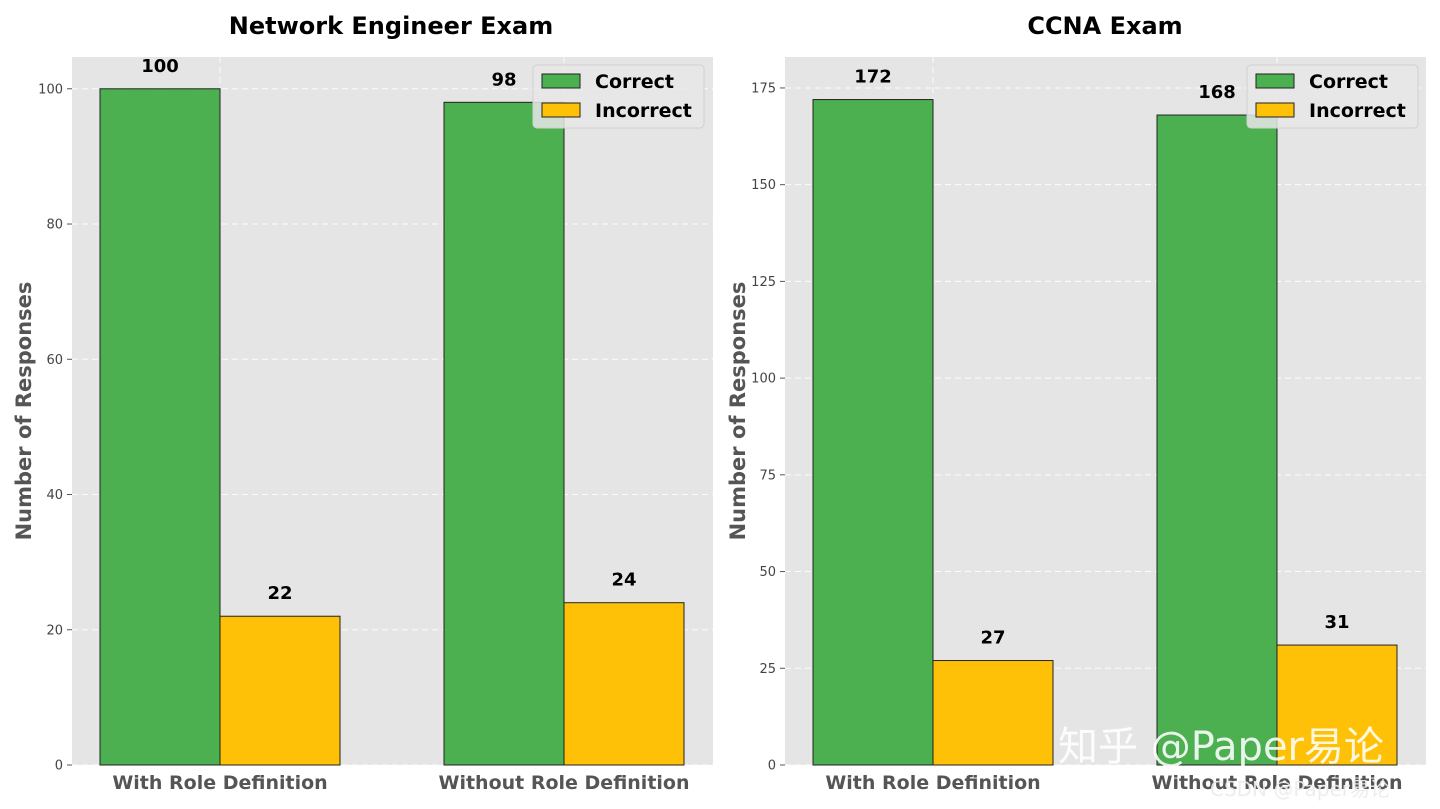 This screenshot has height=809, width=1440. I want to click on y-tick-label: 125, so click(763, 282).